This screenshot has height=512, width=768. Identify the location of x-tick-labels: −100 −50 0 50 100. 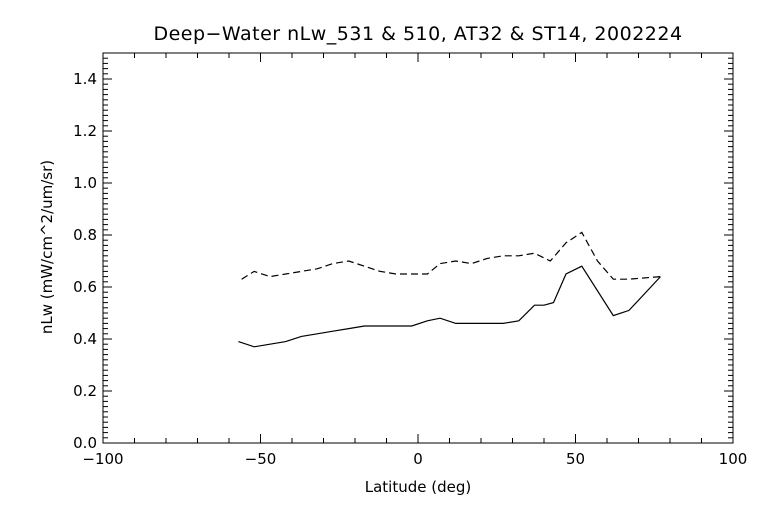
(414, 459).